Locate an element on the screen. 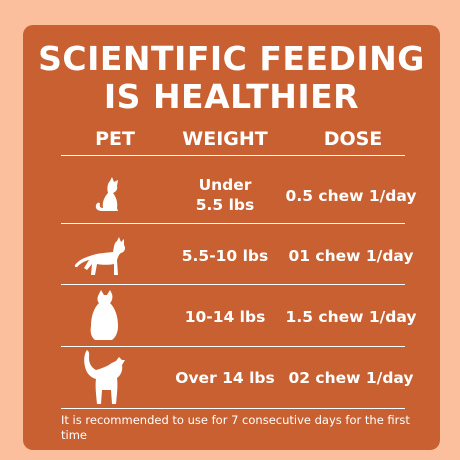  cat-standing-large-icon is located at coordinates (104, 377).